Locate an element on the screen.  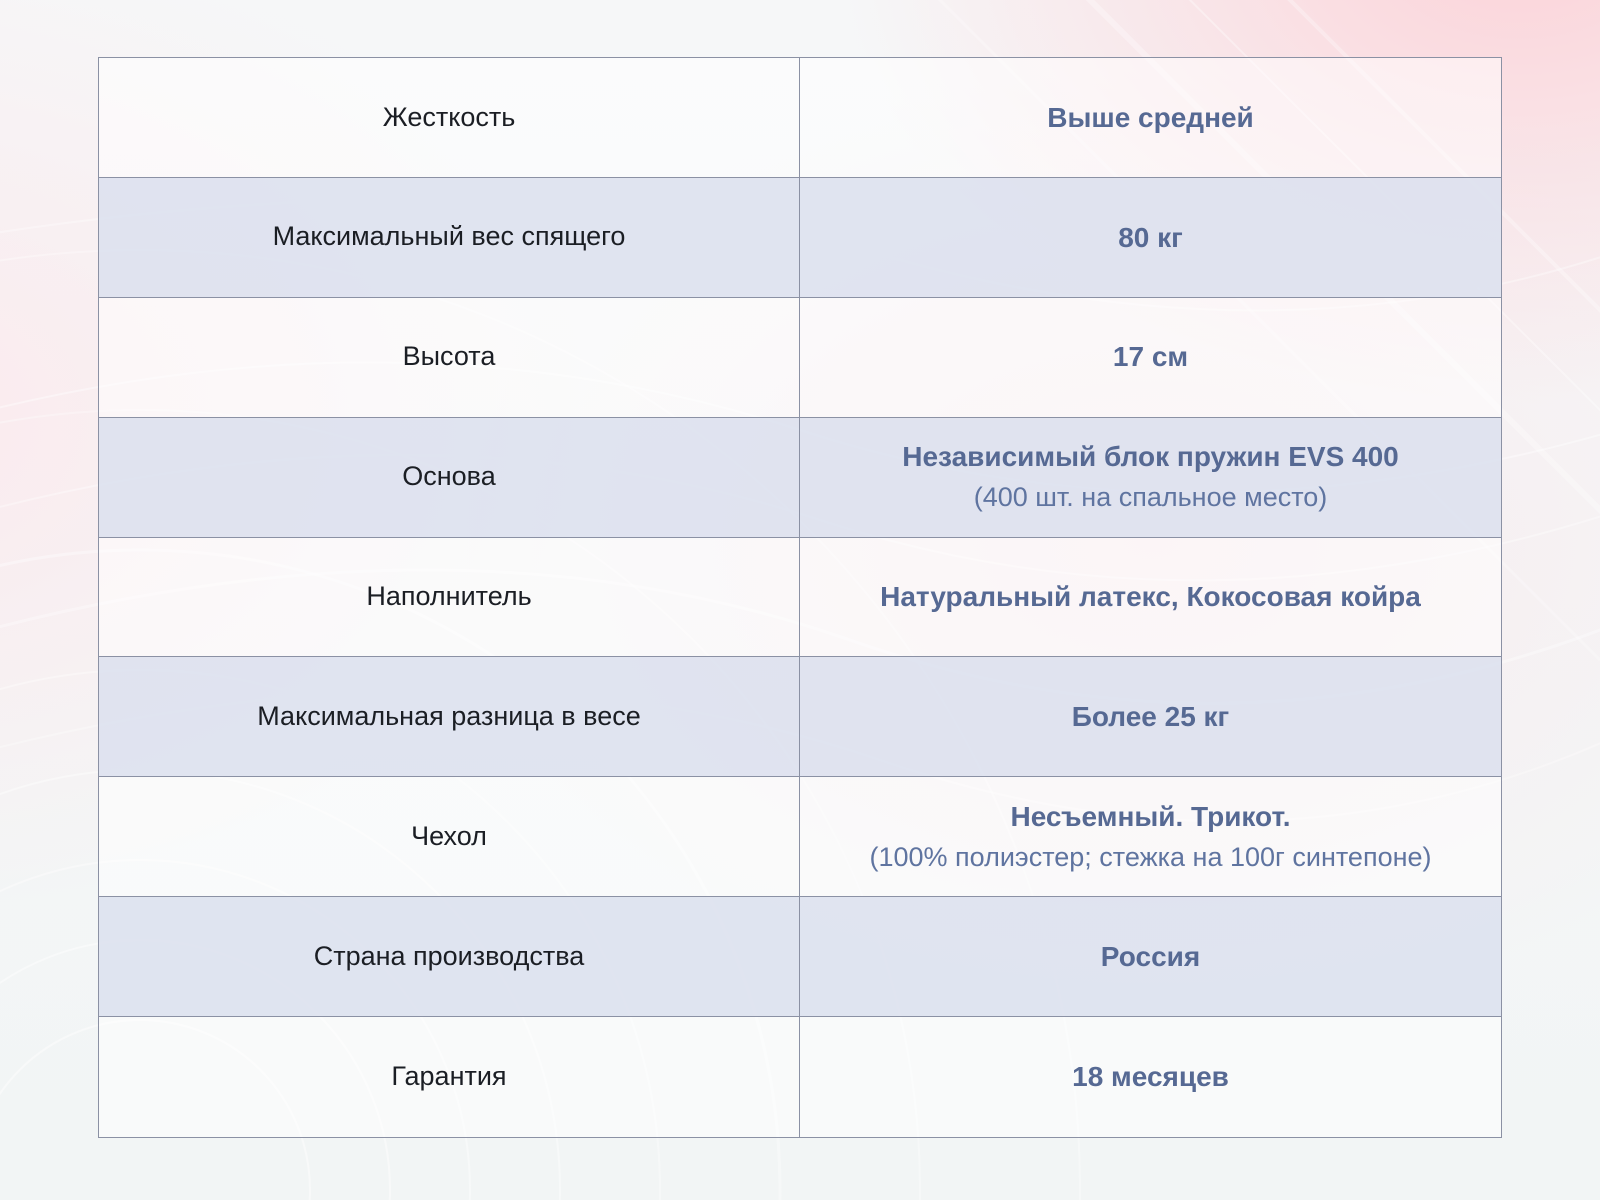
spec-label: Чехол is located at coordinates (449, 835).